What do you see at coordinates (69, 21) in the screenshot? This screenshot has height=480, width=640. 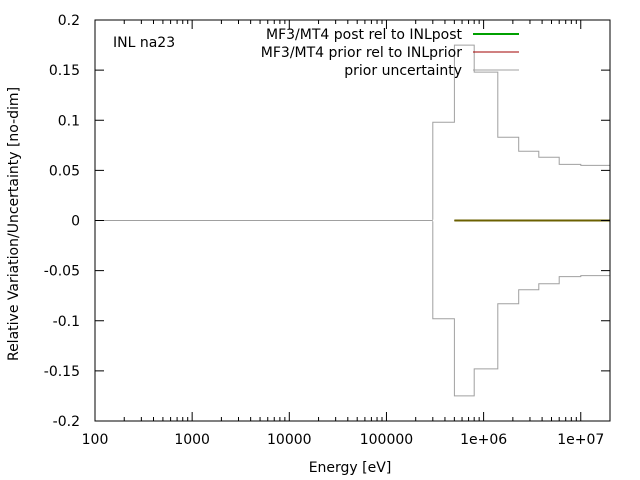 I see `y-tick-label: 0.2` at bounding box center [69, 21].